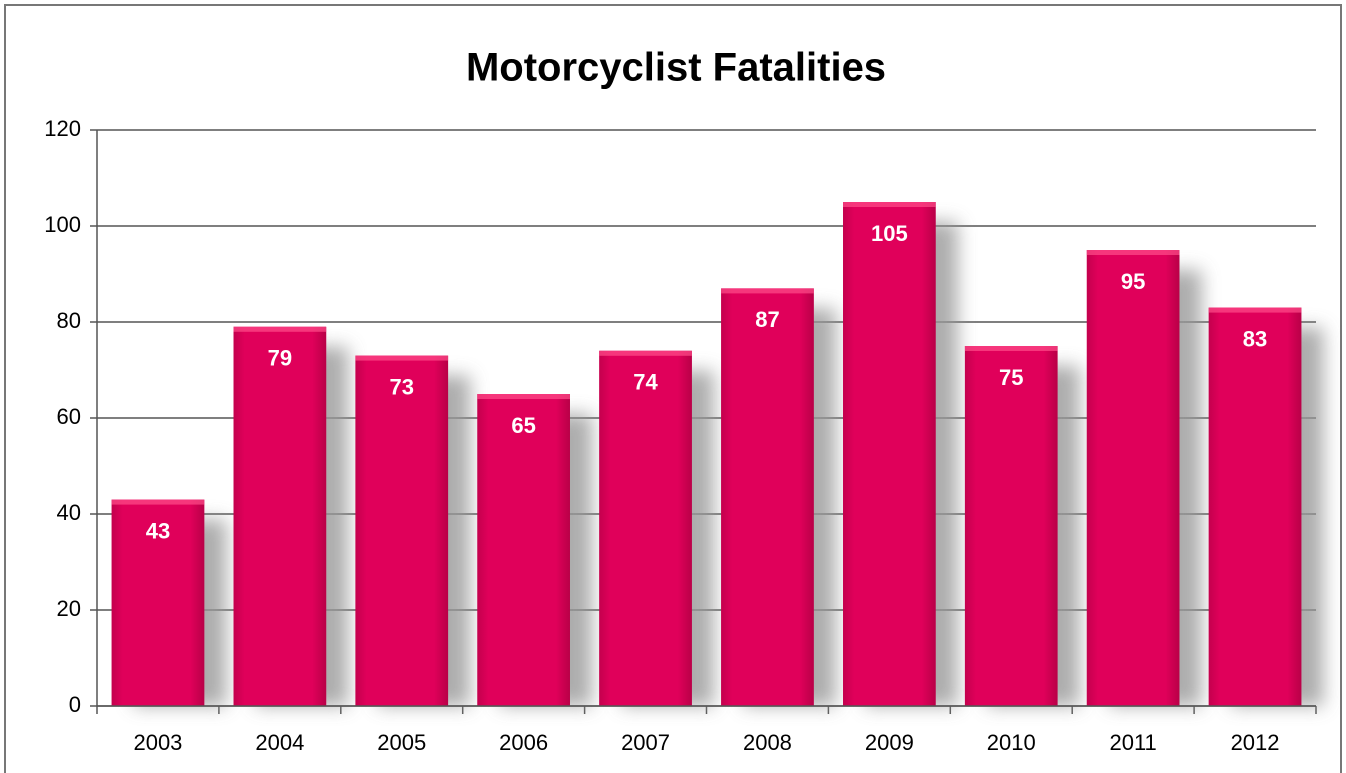 This screenshot has height=773, width=1346. I want to click on value-label: 74, so click(645, 382).